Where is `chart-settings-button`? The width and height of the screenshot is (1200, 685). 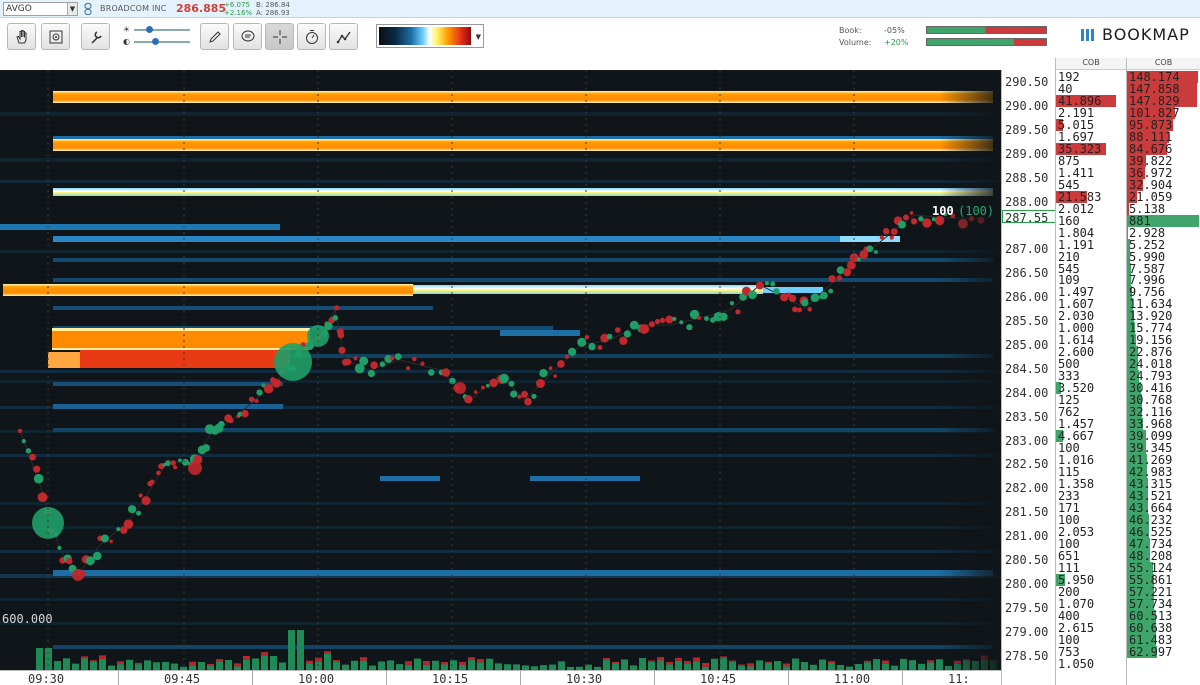
chart-settings-button is located at coordinates (95, 36).